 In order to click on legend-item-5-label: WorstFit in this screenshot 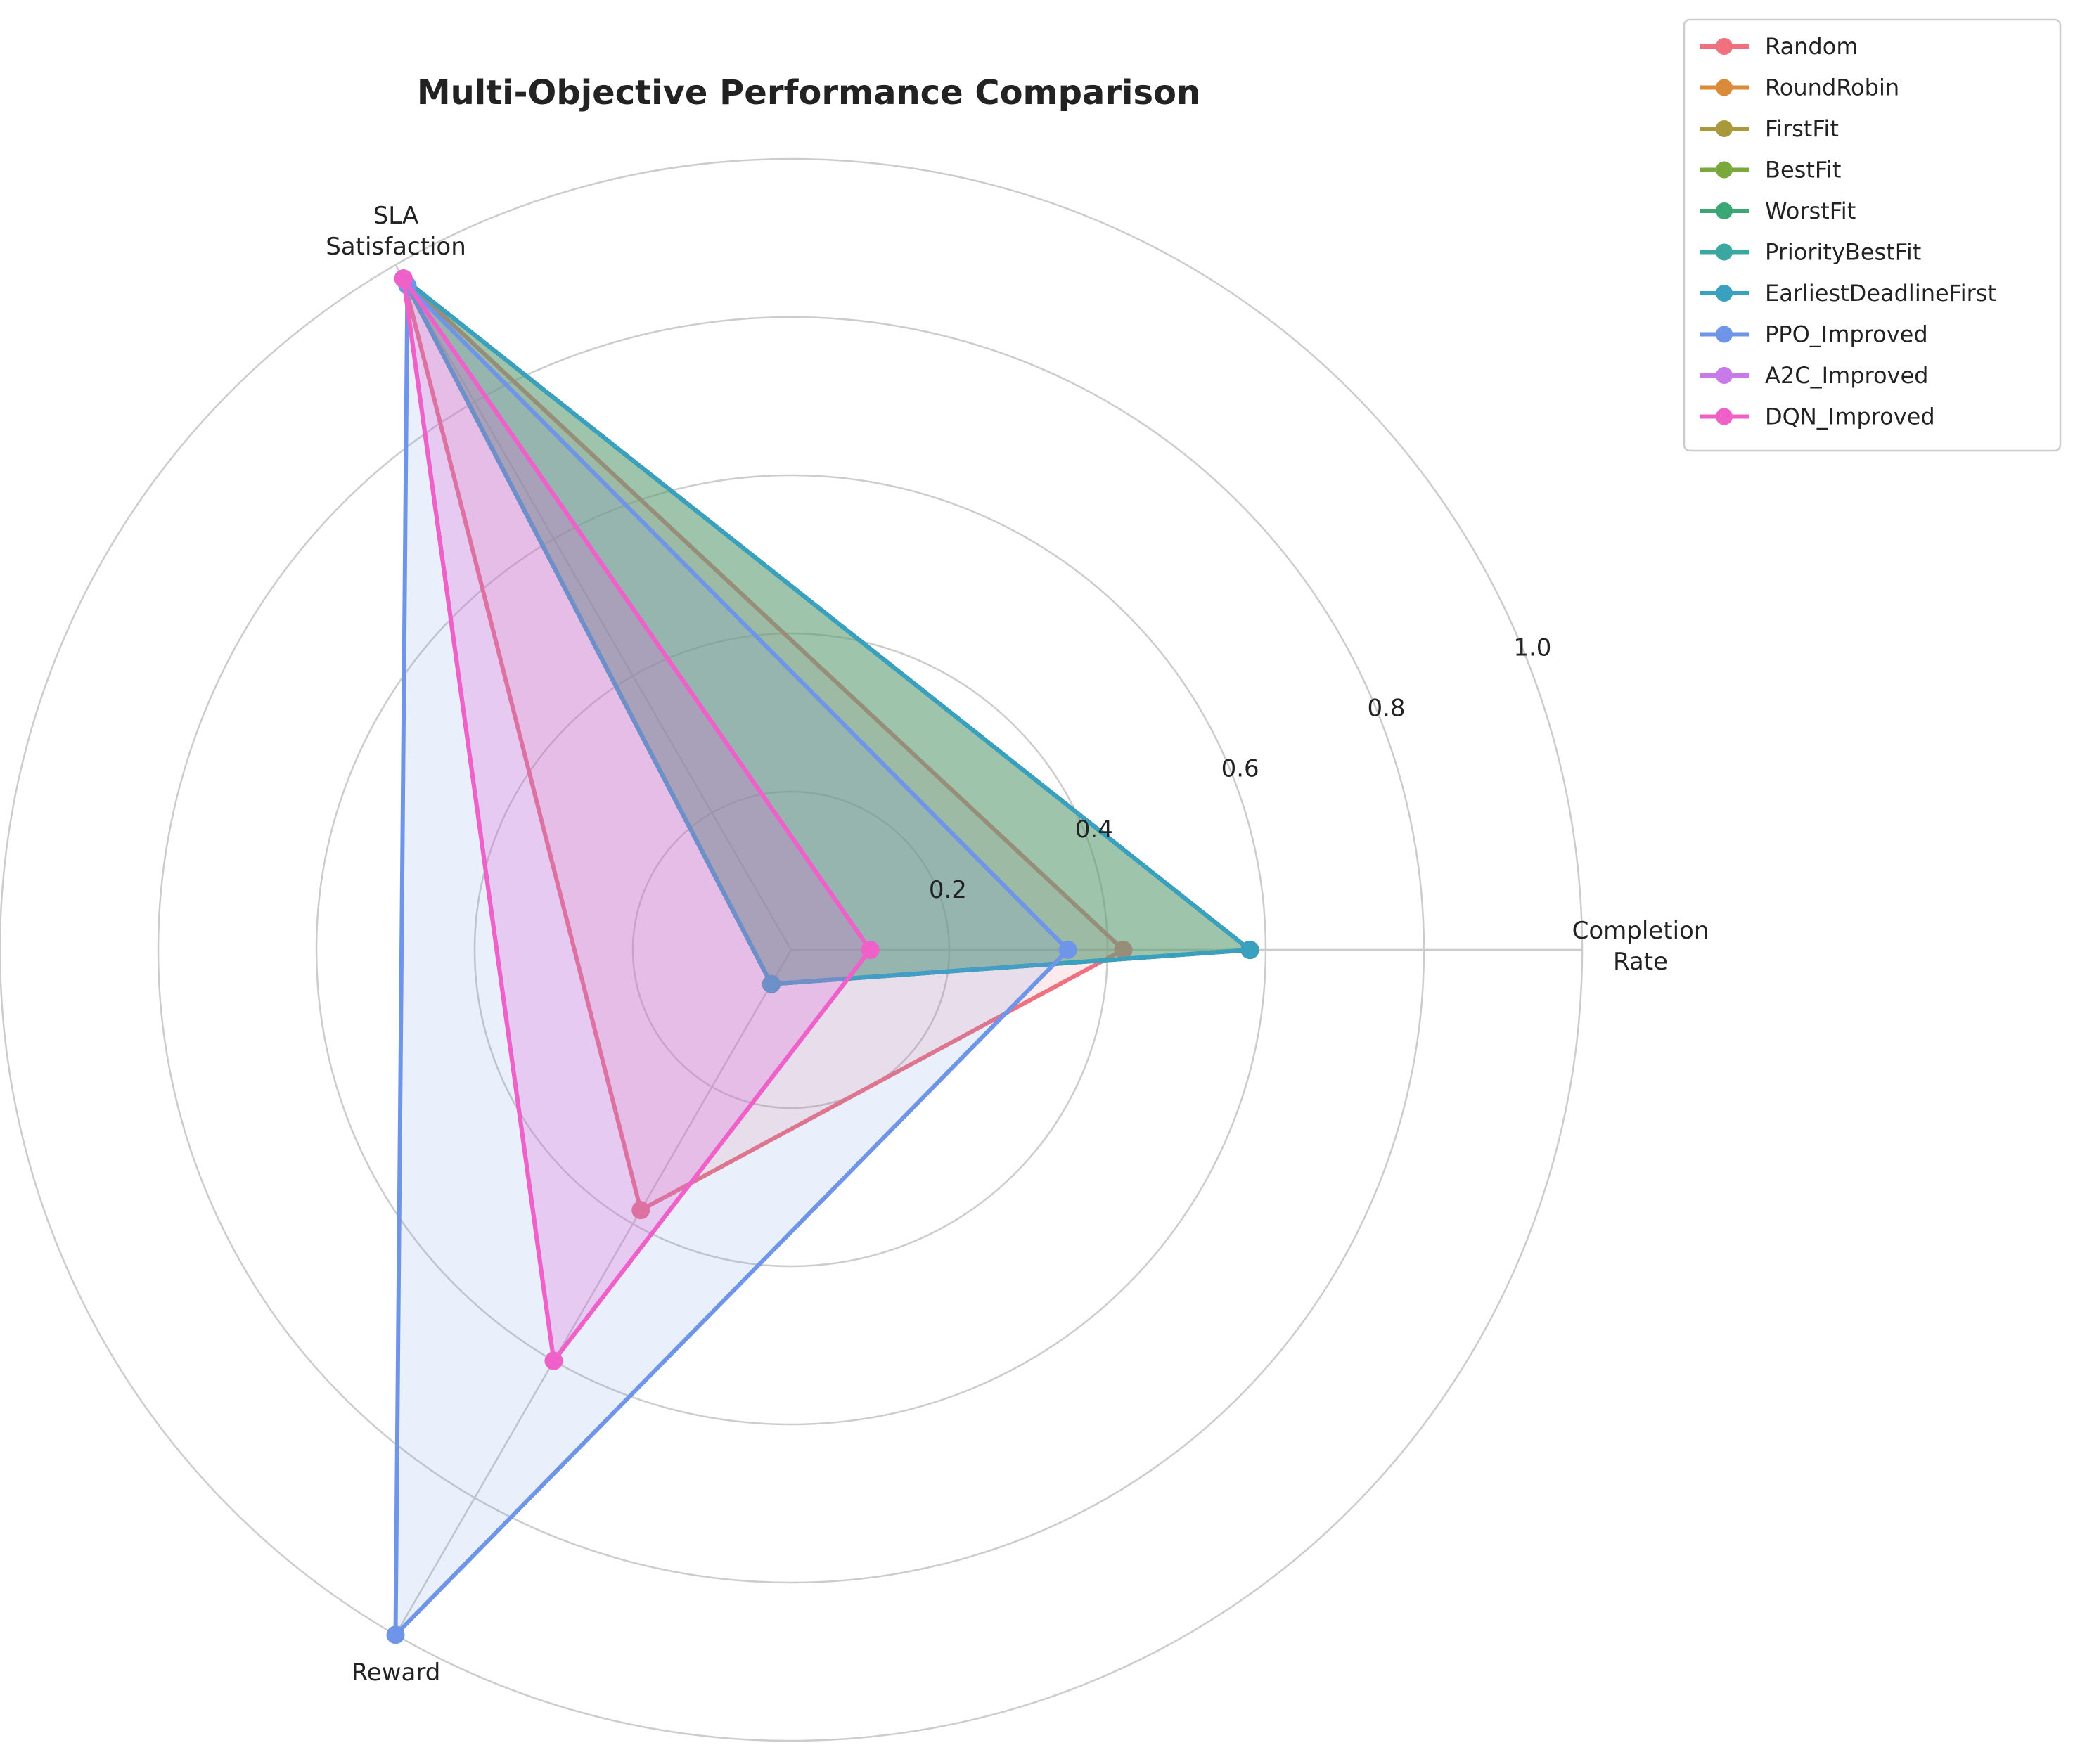, I will do `click(1810, 211)`.